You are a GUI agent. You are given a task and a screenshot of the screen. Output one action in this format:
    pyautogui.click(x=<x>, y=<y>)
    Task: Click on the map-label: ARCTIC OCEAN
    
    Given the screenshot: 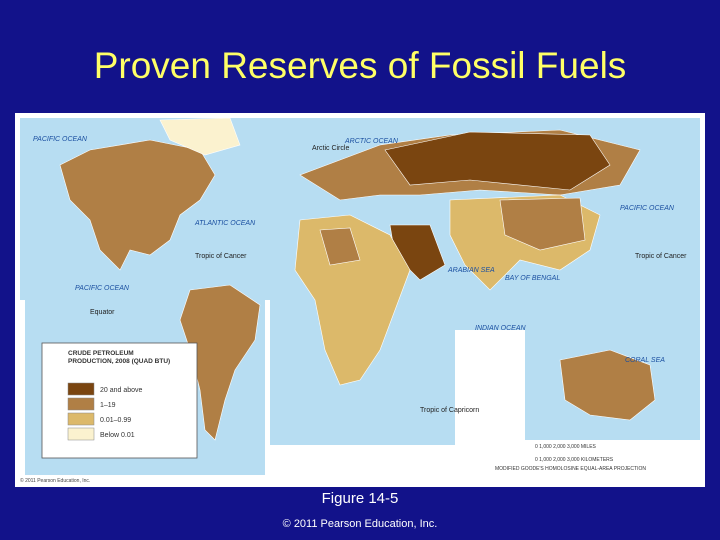 What is the action you would take?
    pyautogui.click(x=371, y=141)
    